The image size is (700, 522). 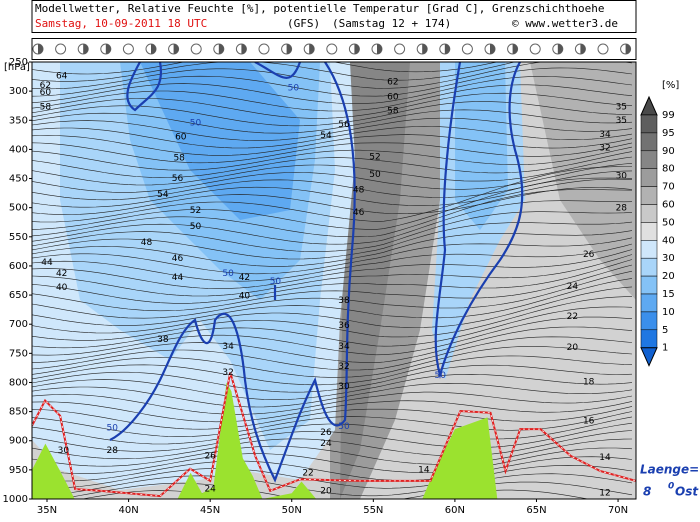 I want to click on run-time: Samstag, 10-09-2011 18 UTC, so click(x=121, y=23).